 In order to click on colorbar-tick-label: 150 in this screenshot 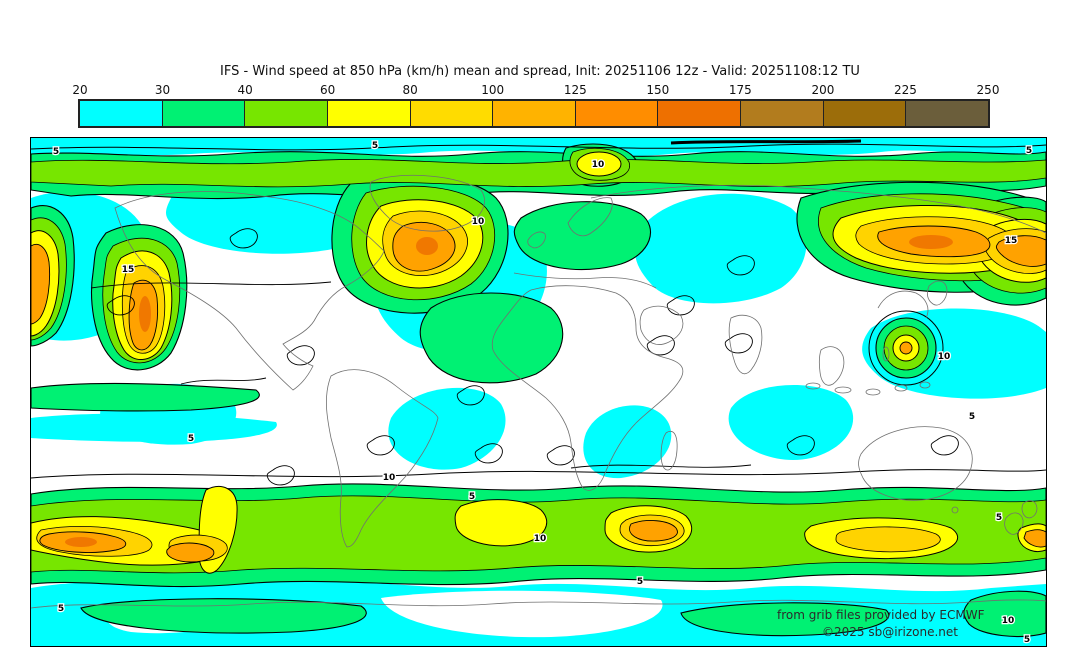, I will do `click(658, 90)`.